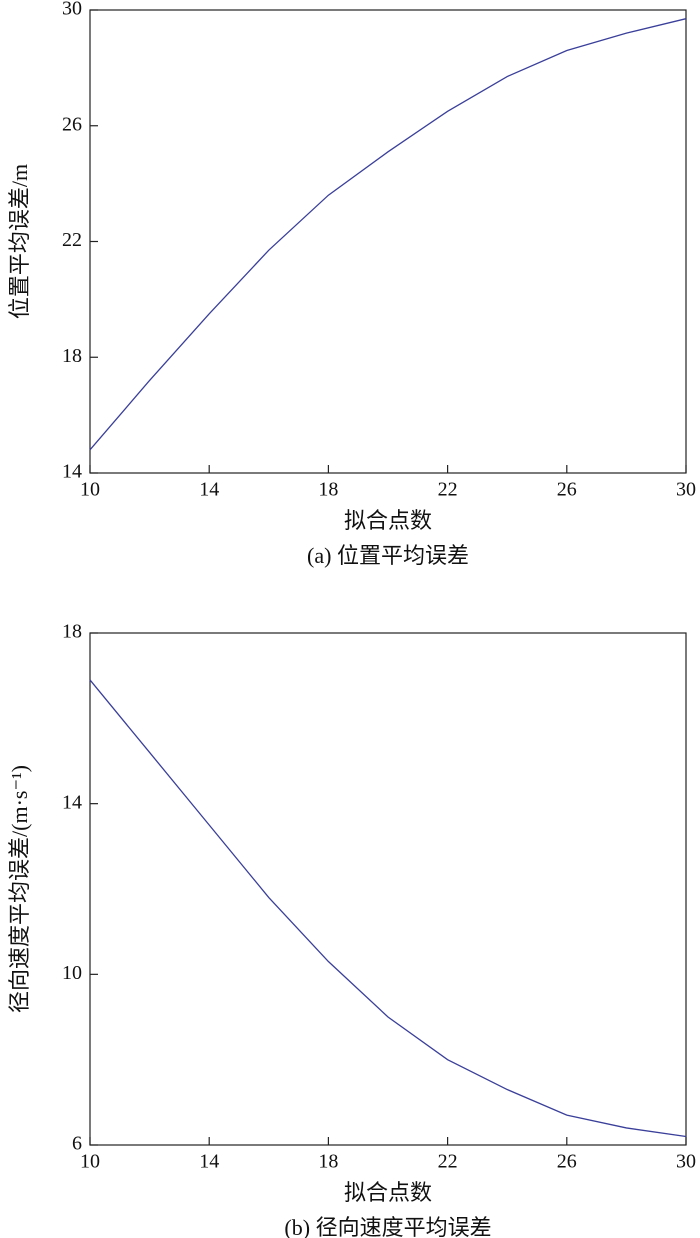 The height and width of the screenshot is (1238, 700). What do you see at coordinates (72, 240) in the screenshot?
I see `y-tick-label: 22` at bounding box center [72, 240].